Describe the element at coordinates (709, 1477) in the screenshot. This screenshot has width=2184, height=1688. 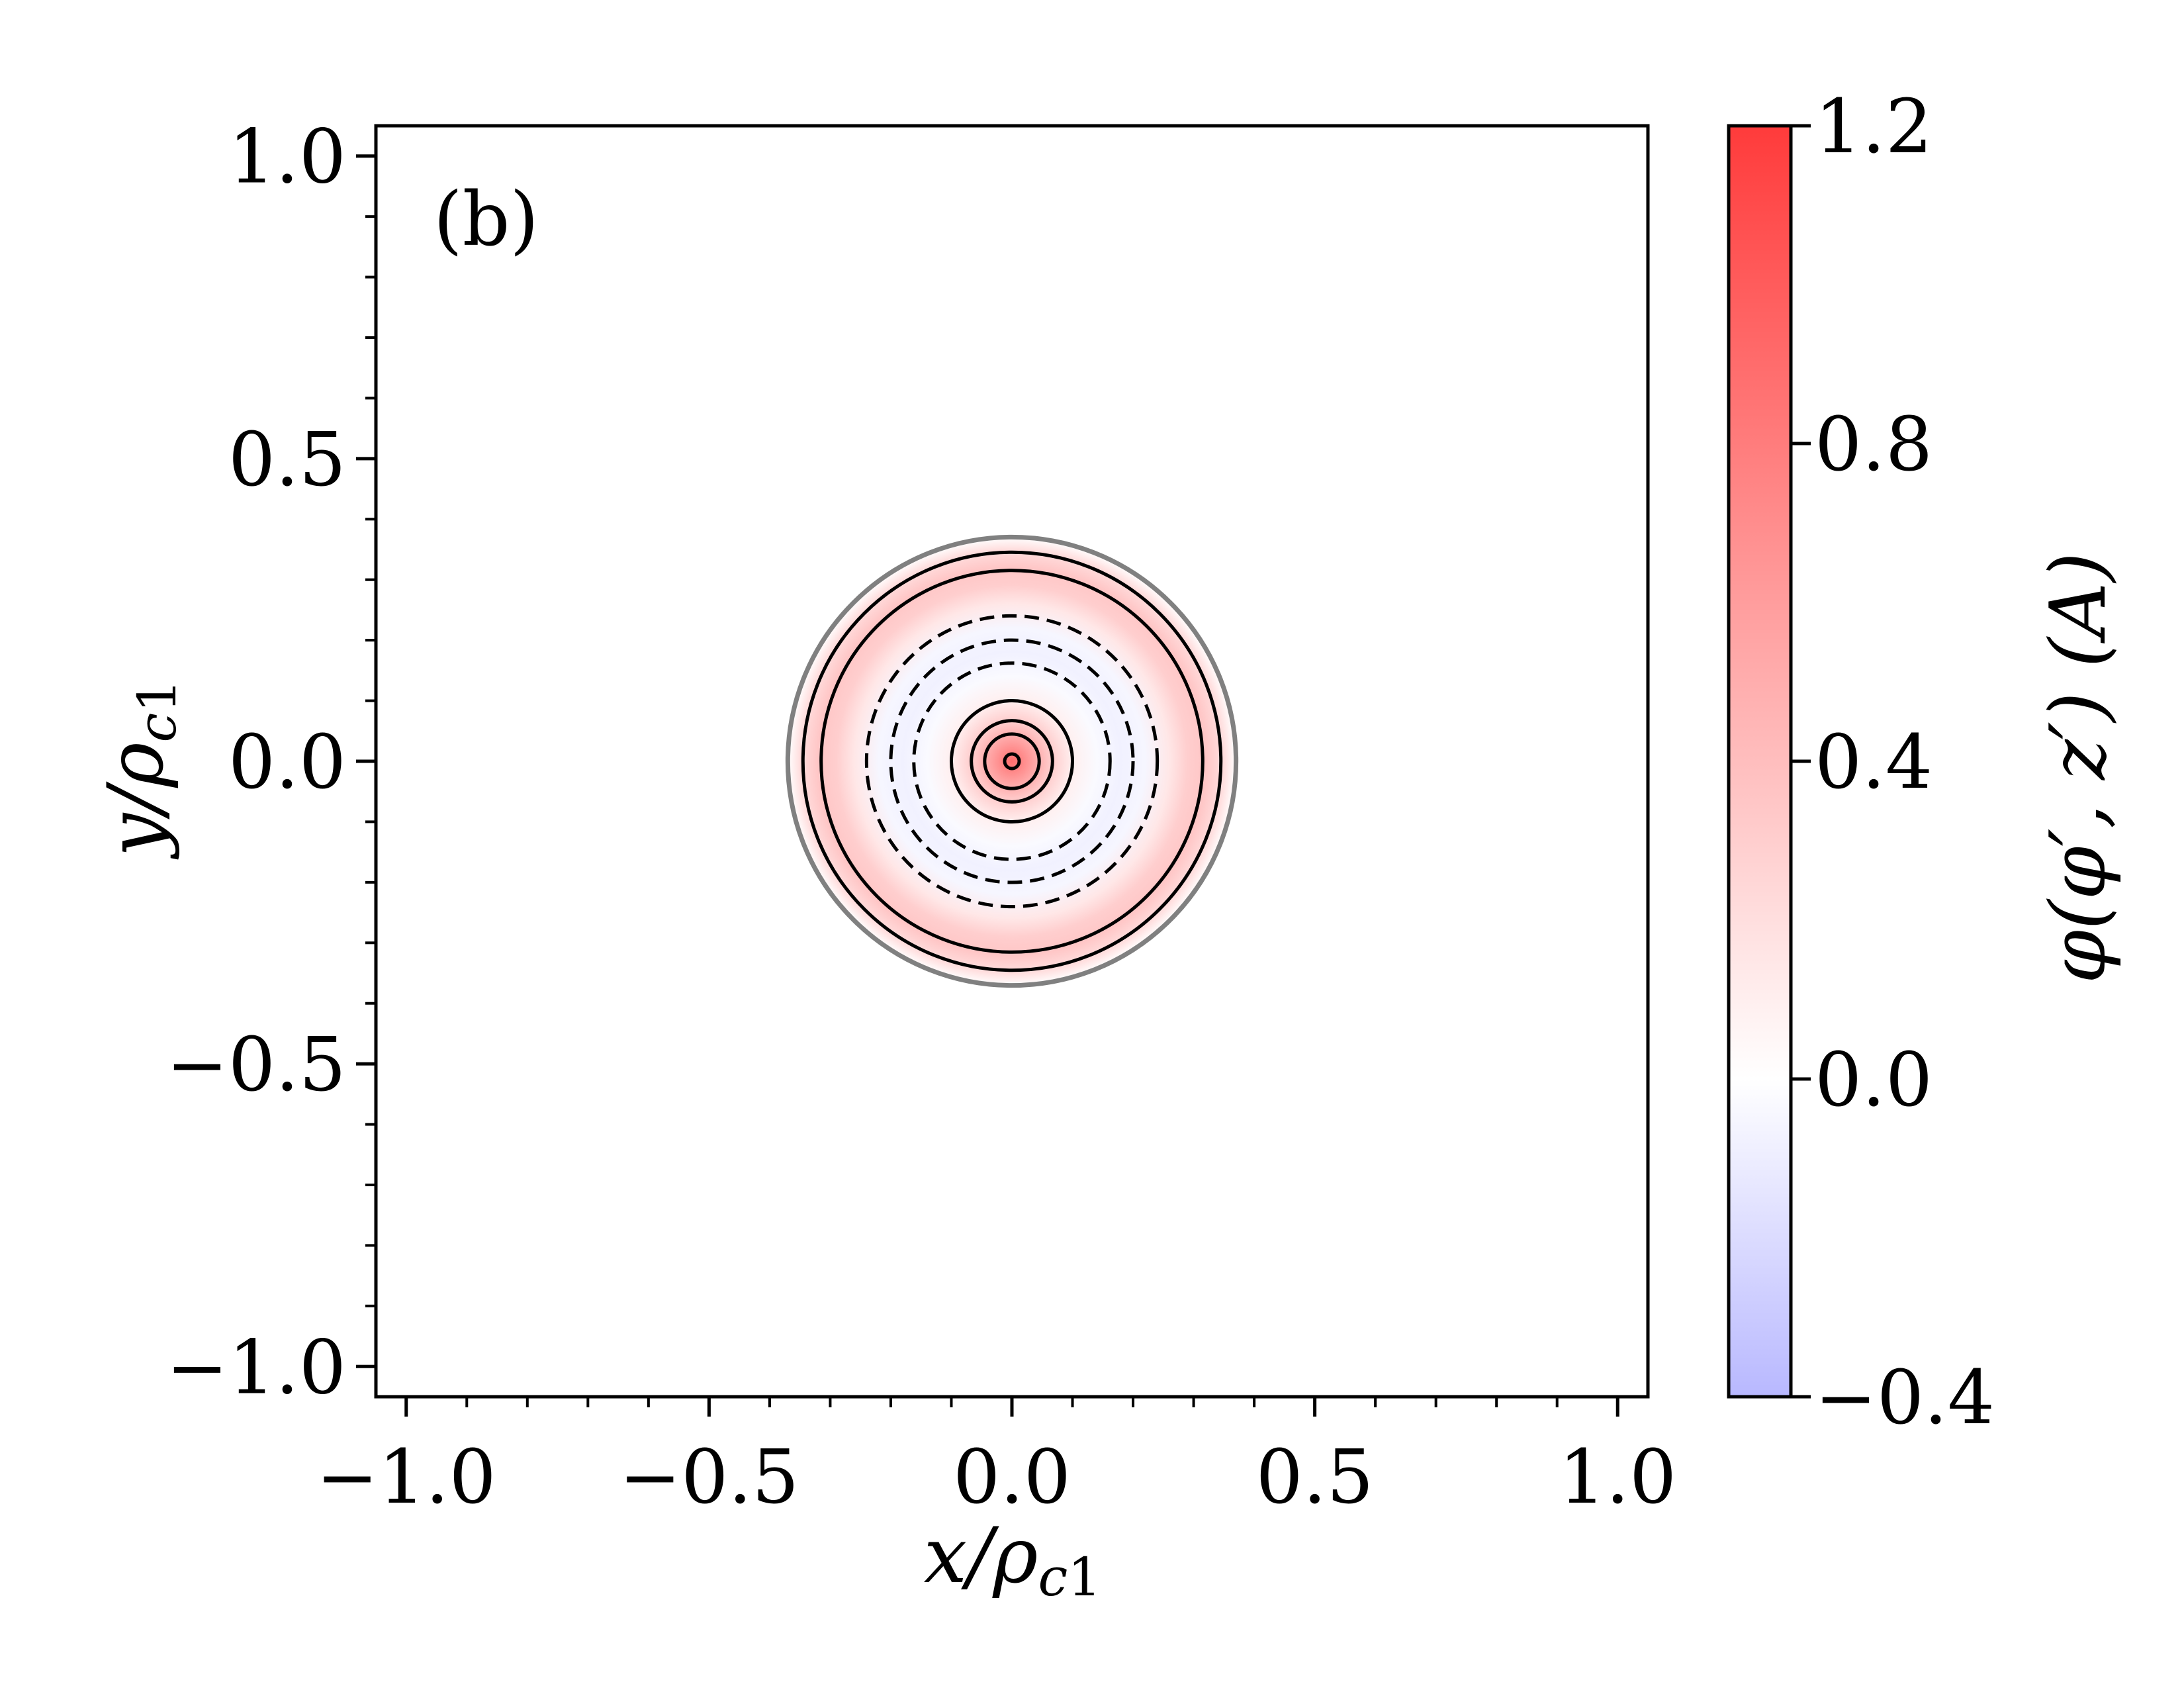
I see `x-tick-label: −0.5` at that location.